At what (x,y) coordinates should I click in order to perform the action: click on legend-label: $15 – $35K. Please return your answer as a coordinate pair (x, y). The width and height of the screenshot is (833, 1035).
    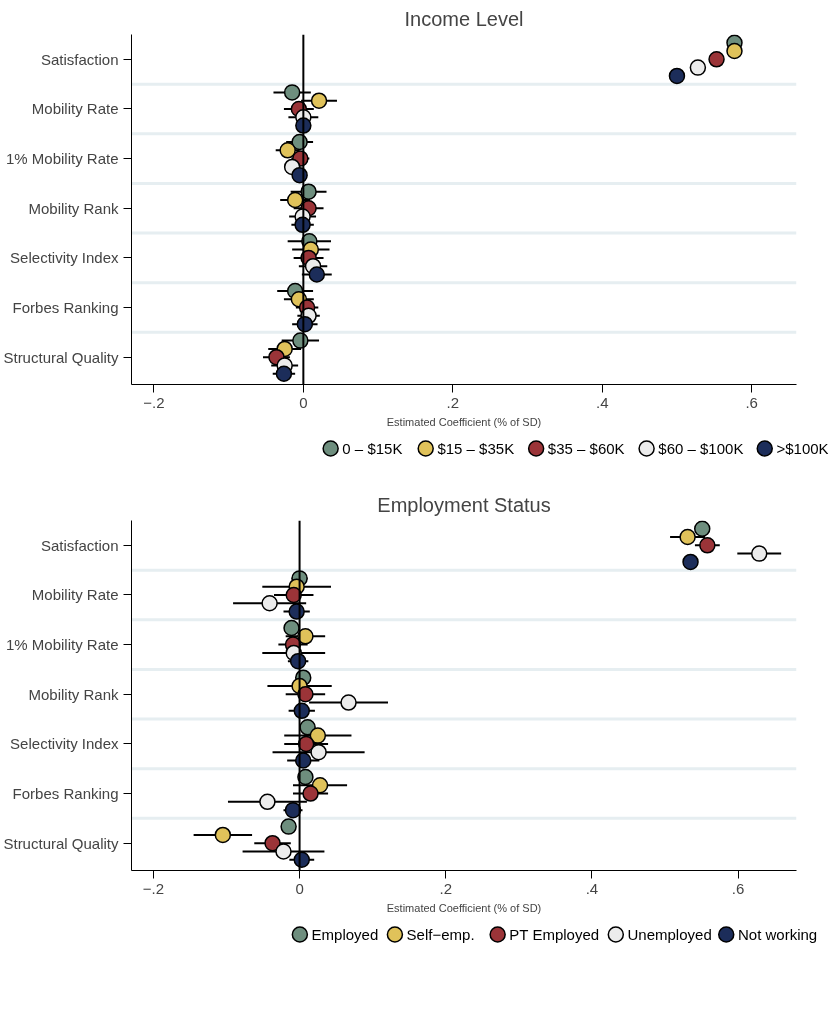
    Looking at the image, I should click on (476, 448).